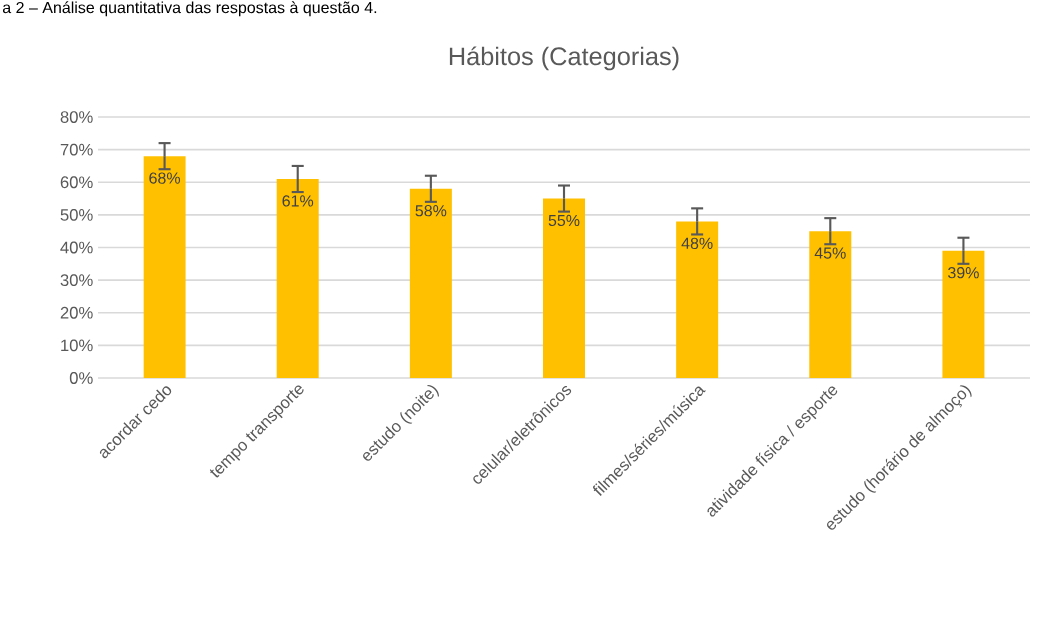  Describe the element at coordinates (76, 117) in the screenshot. I see `y-tick-label: 80%` at that location.